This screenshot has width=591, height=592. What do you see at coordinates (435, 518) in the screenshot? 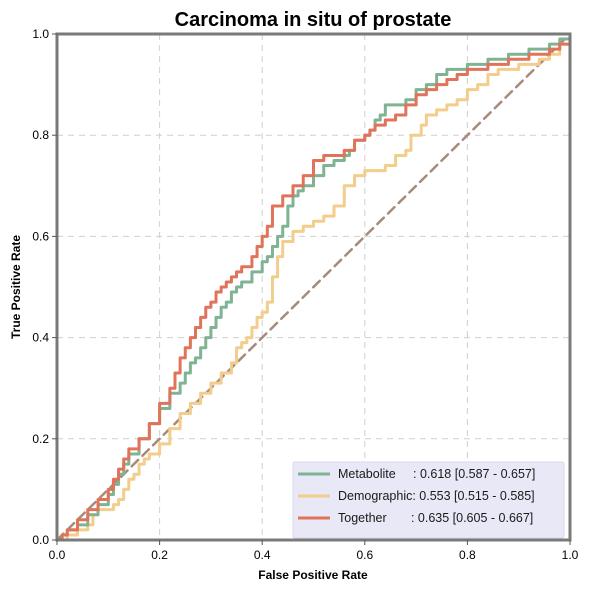
I see `legend-label-together: Together : 0.635 [0.605 - 0.667]` at bounding box center [435, 518].